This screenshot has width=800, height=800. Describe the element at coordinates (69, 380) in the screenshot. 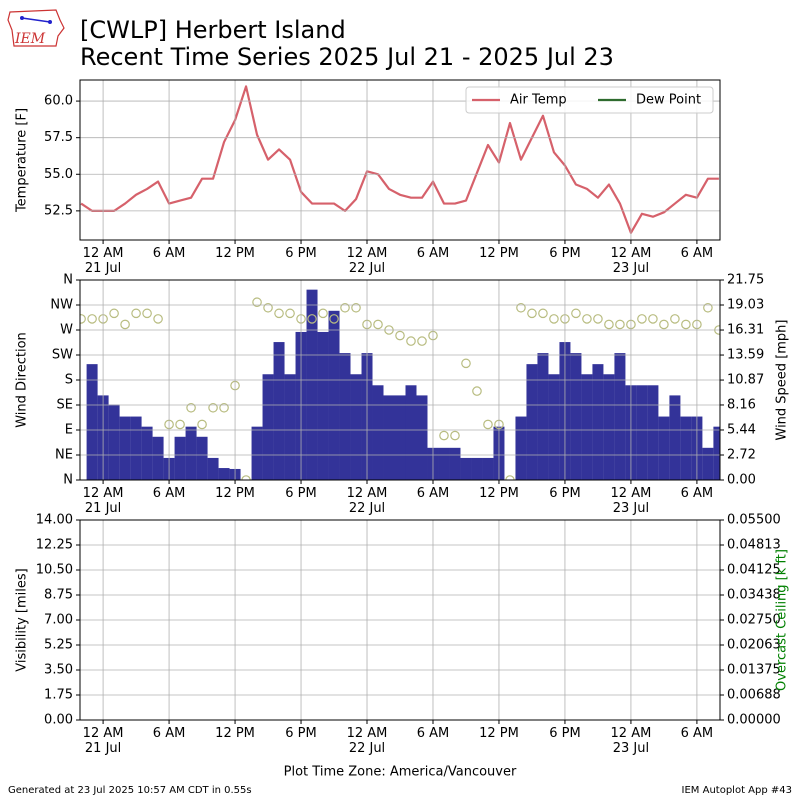

I see `y-tick-label: S` at that location.